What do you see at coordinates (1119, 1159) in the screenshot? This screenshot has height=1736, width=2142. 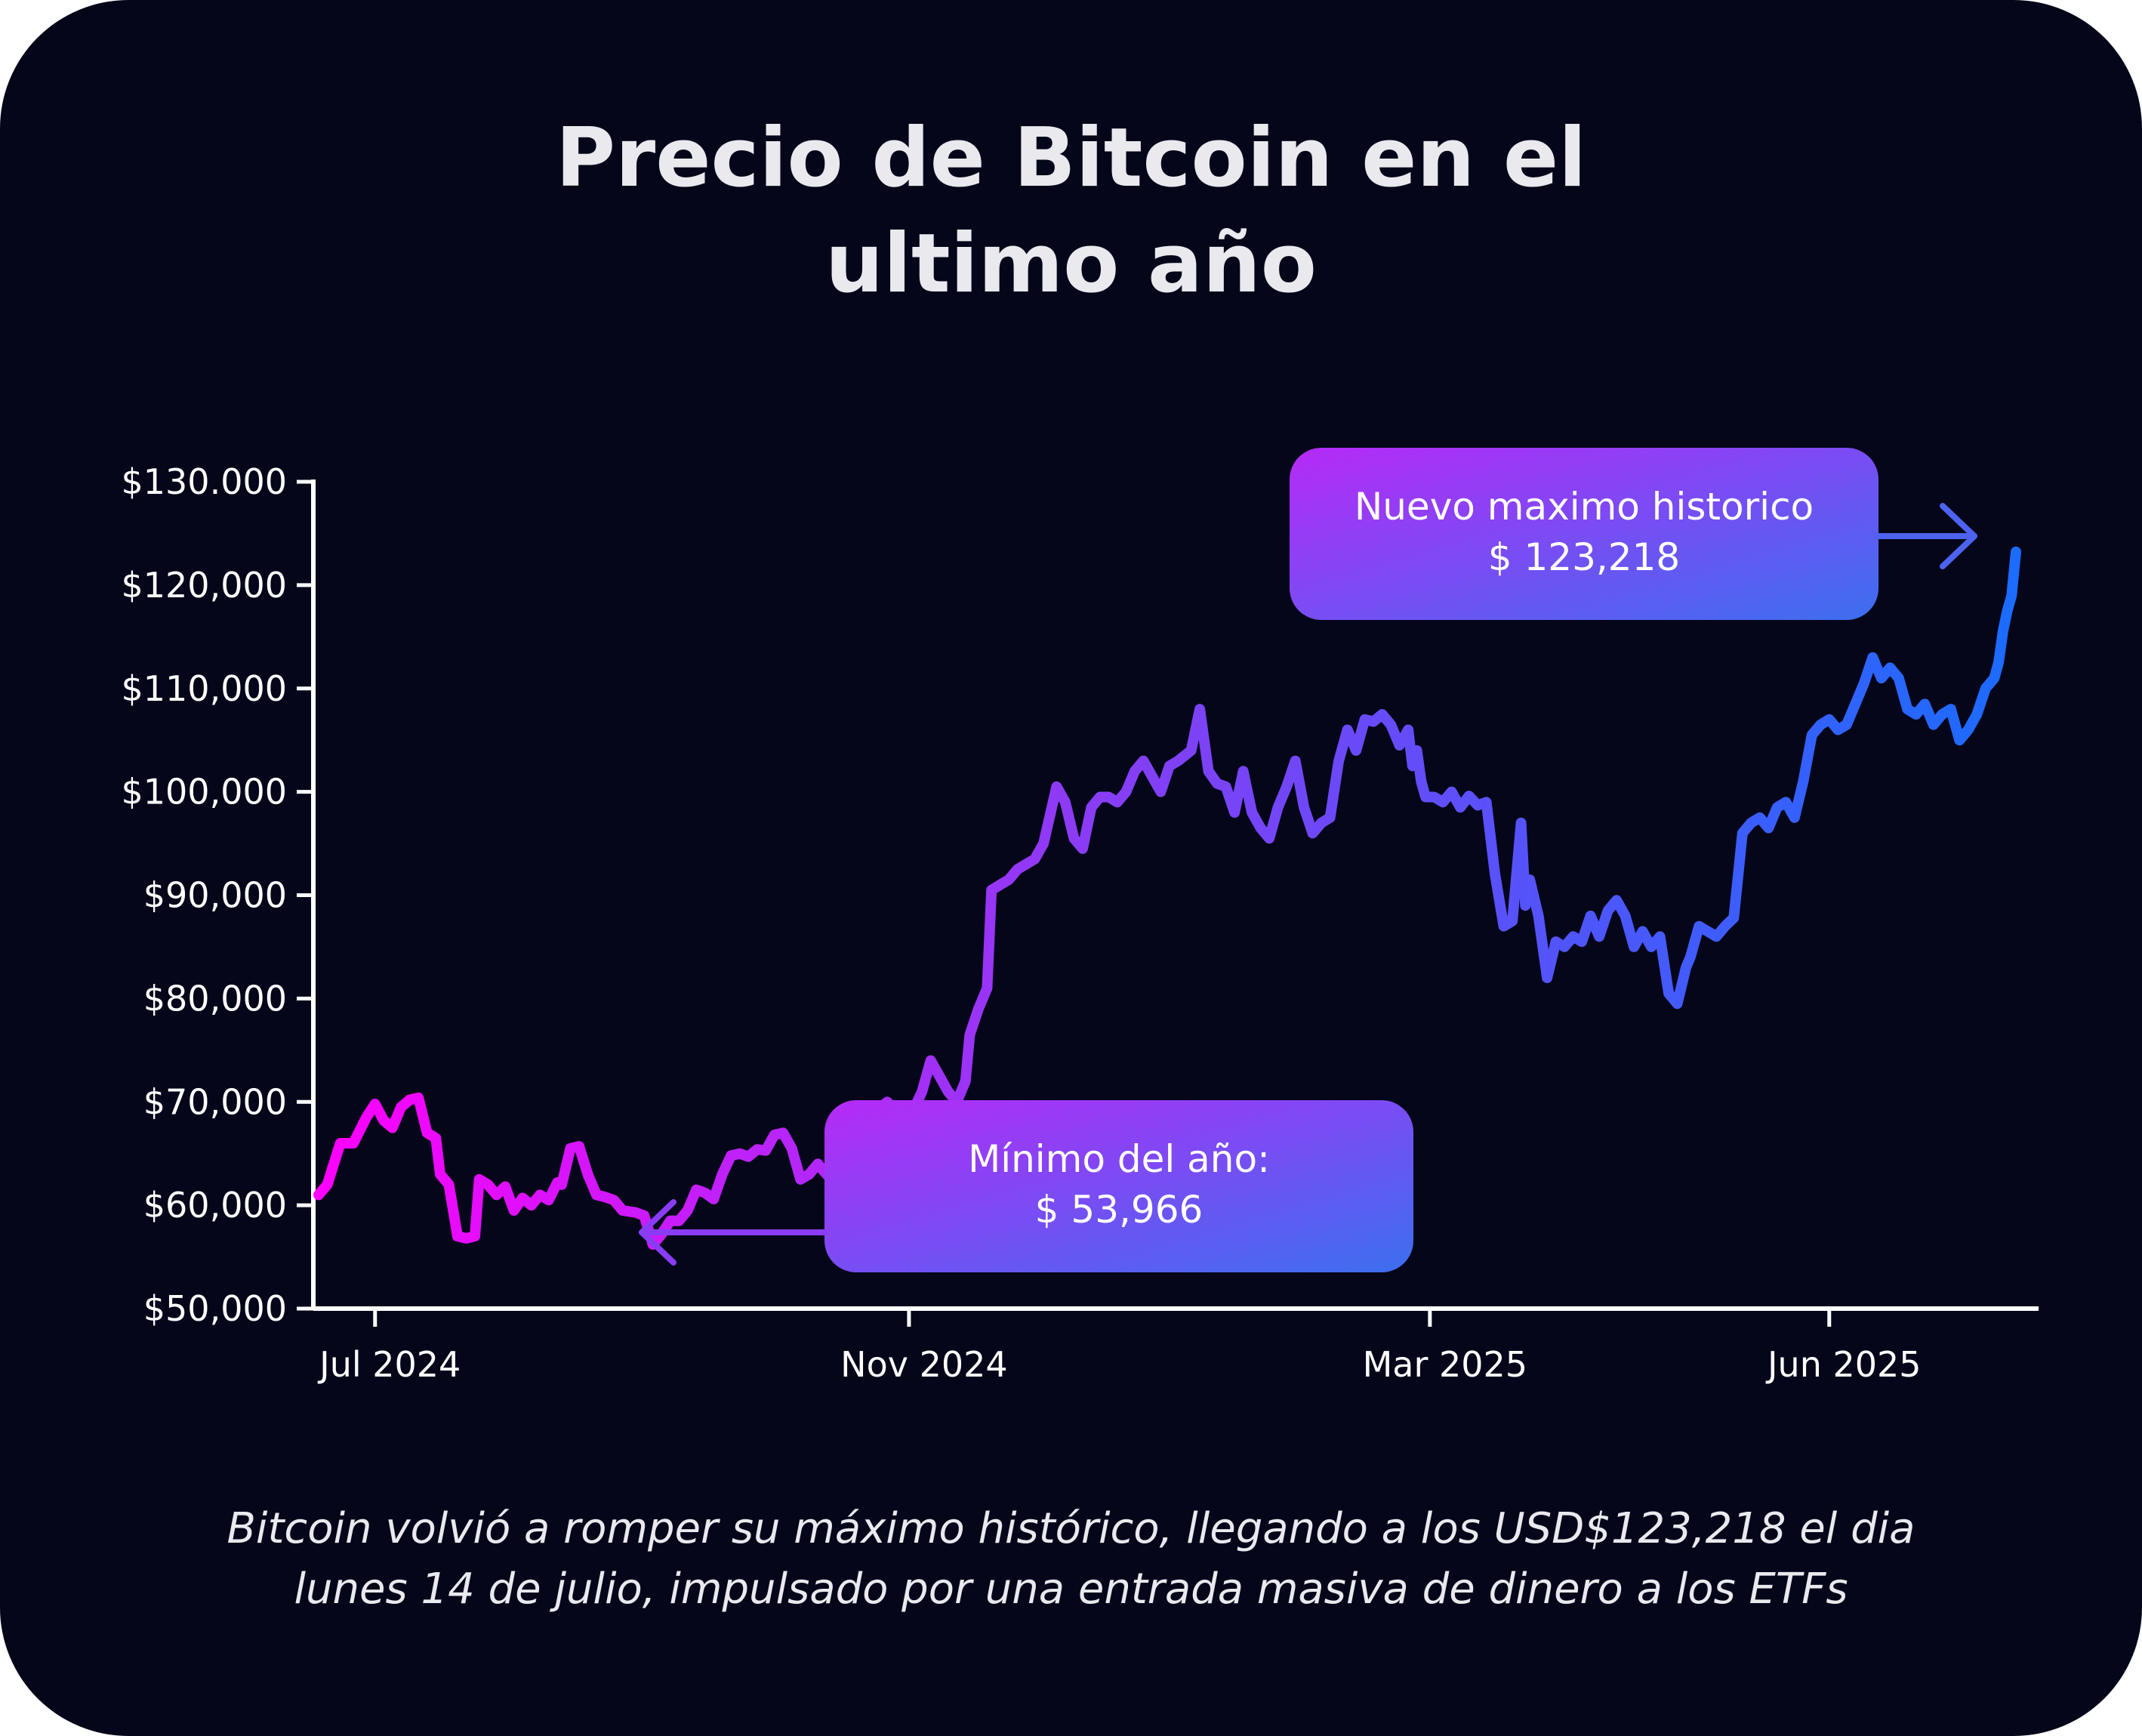 I see `min-callout-label: Mínimo del año:` at bounding box center [1119, 1159].